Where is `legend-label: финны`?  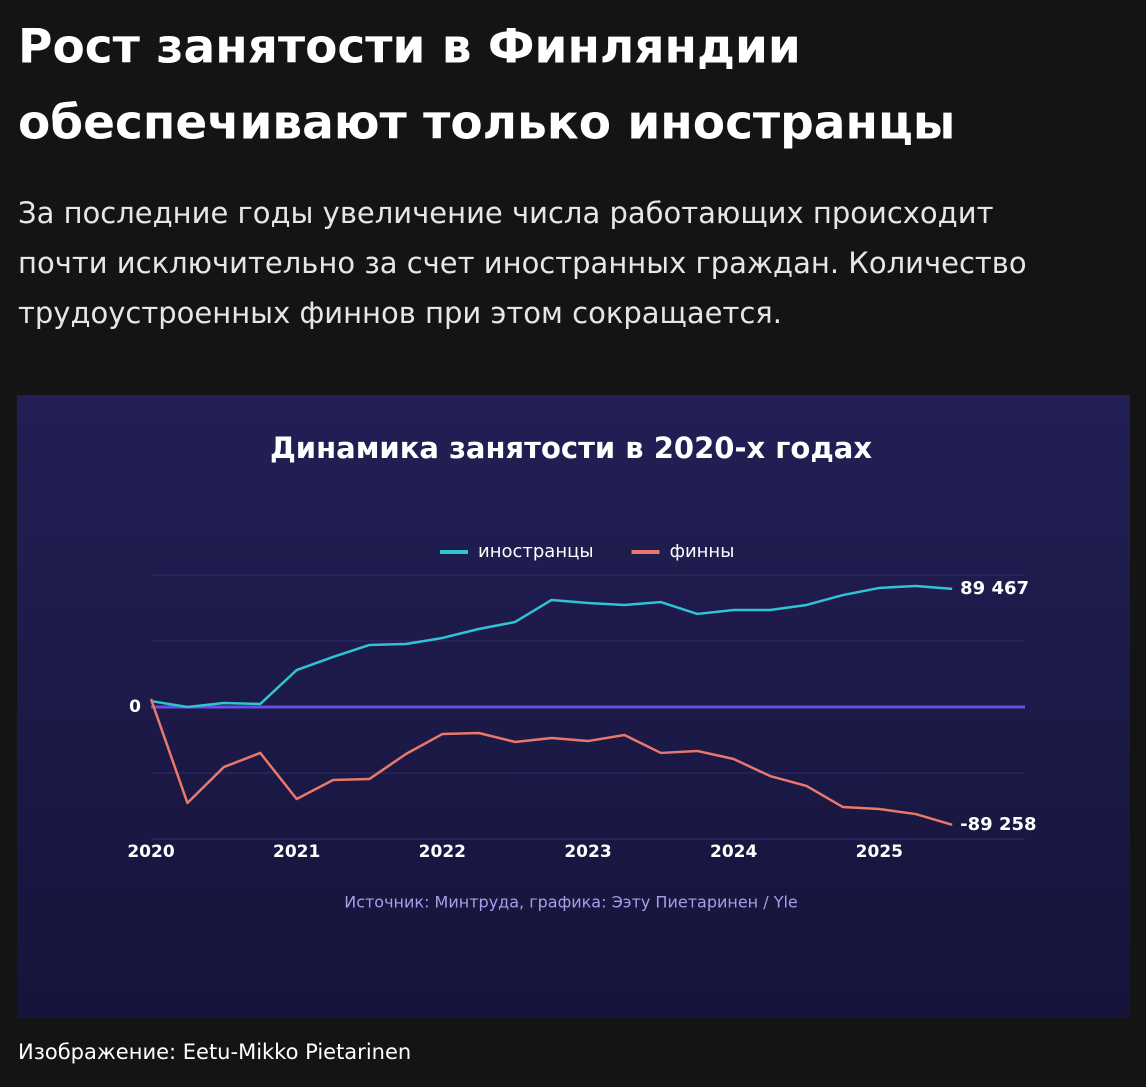
legend-label: финны is located at coordinates (702, 551).